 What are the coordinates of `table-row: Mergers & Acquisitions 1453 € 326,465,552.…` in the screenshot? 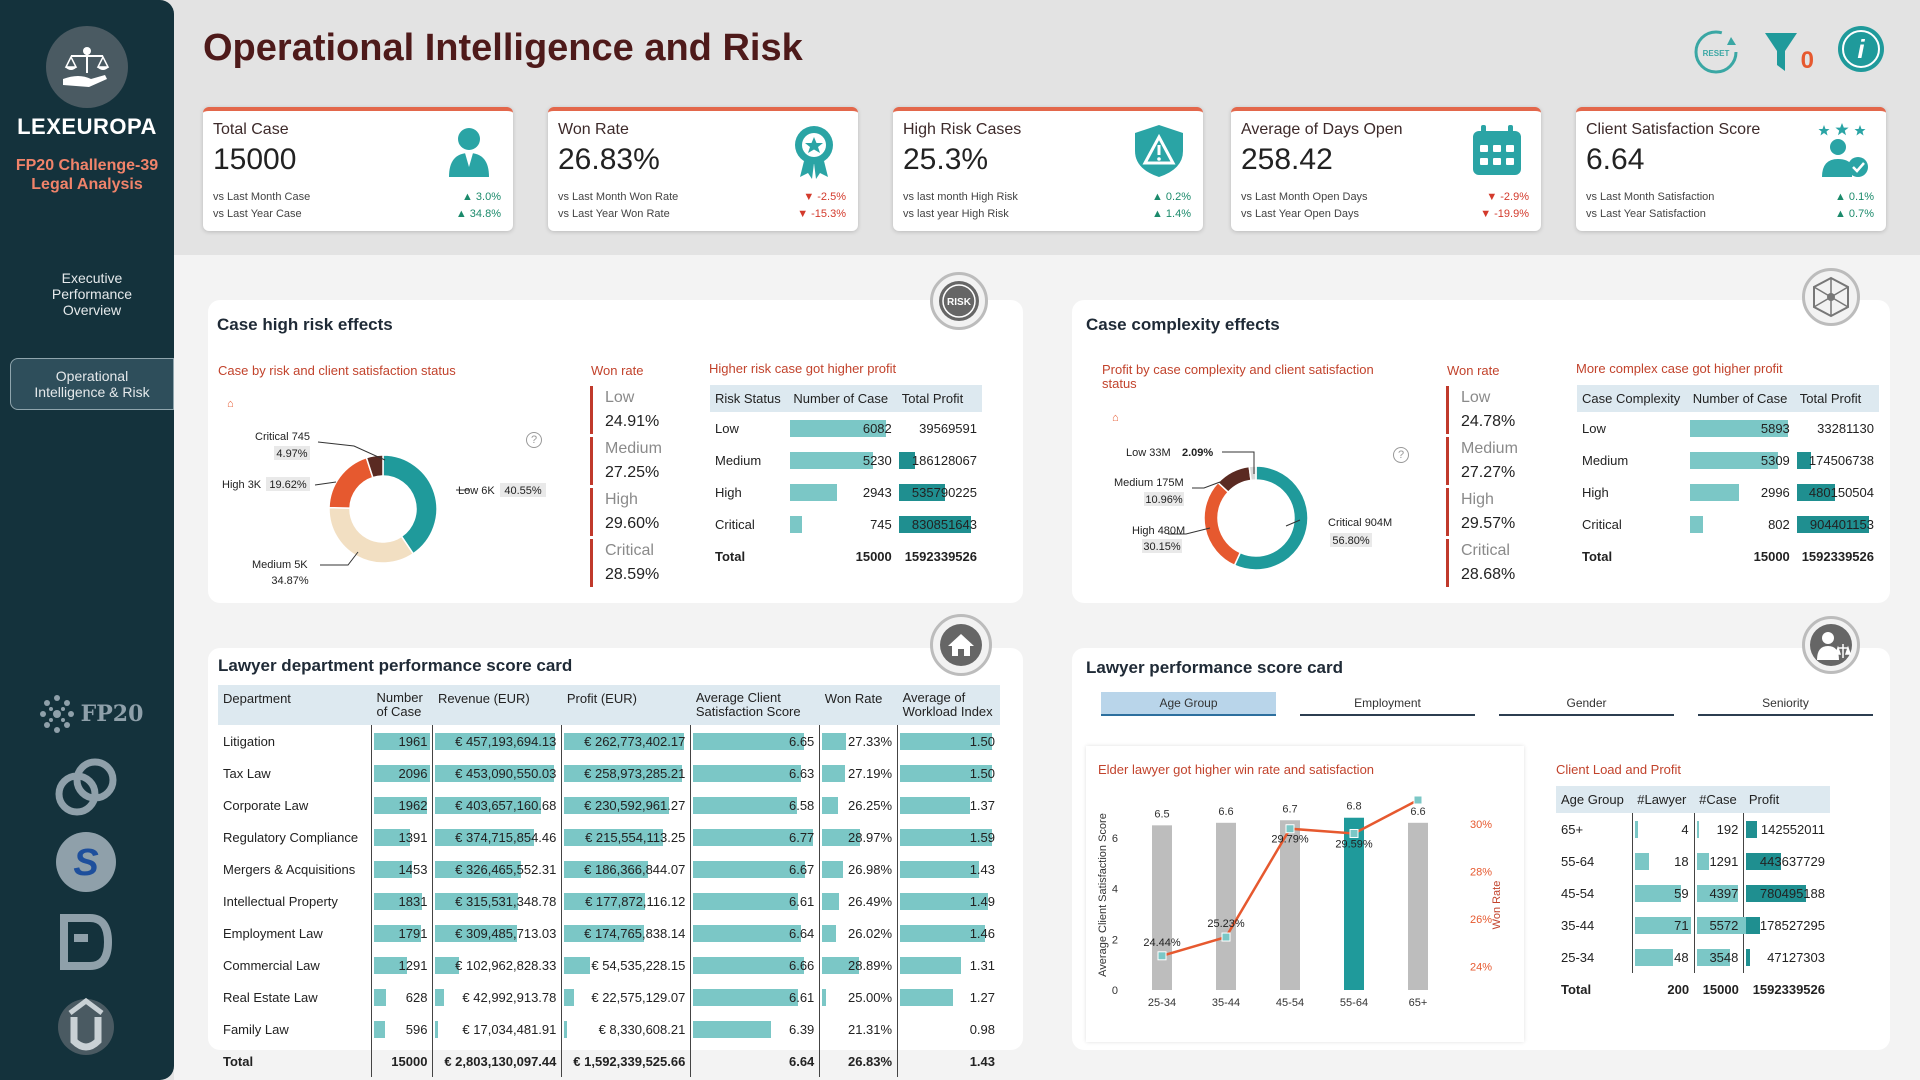 It's located at (609, 869).